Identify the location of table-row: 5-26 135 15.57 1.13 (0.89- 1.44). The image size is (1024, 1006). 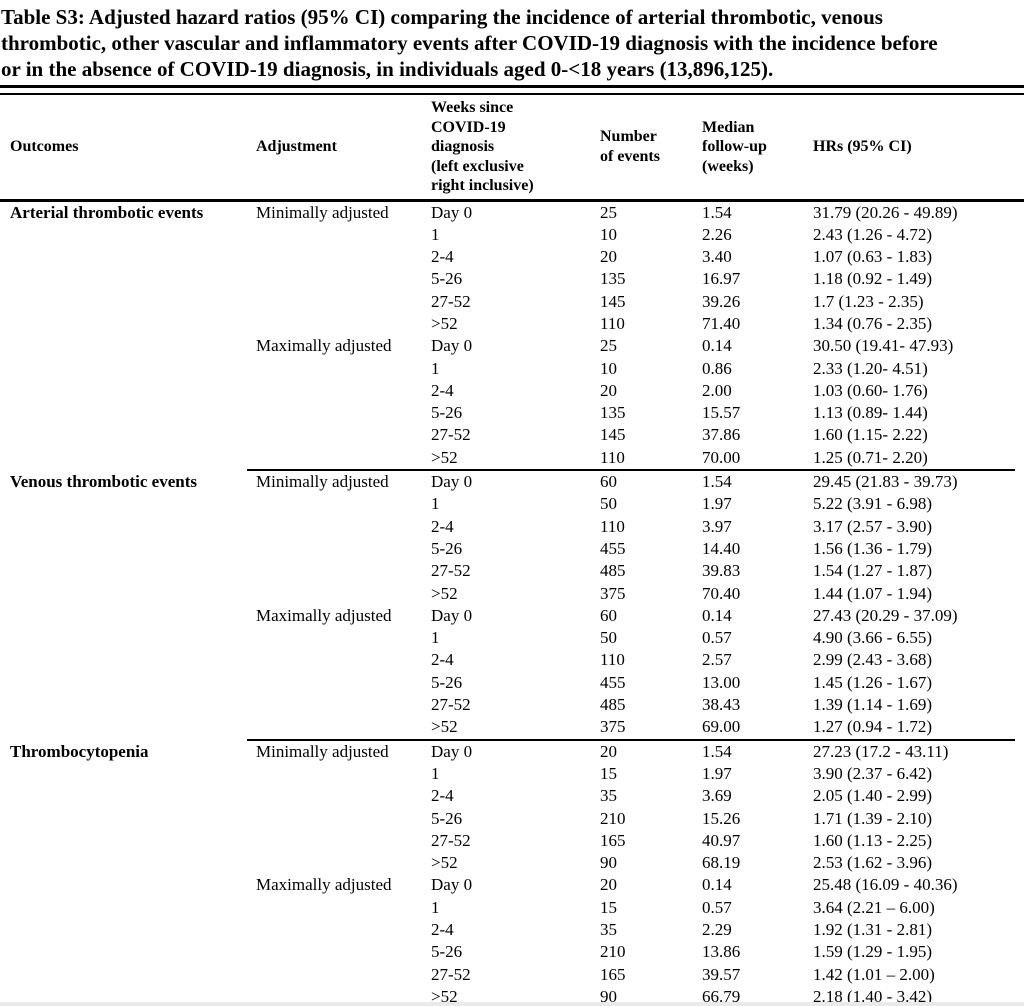
(512, 413).